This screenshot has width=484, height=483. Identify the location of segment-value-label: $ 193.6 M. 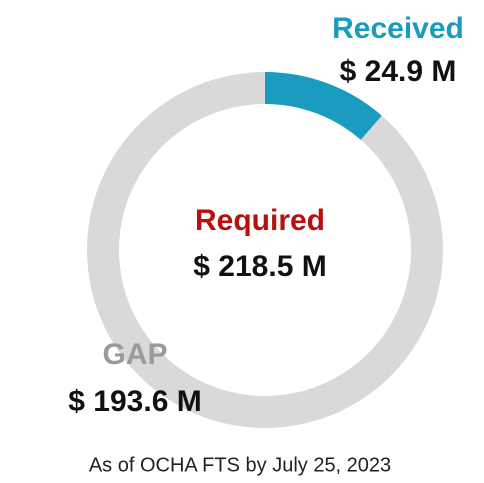
(134, 401).